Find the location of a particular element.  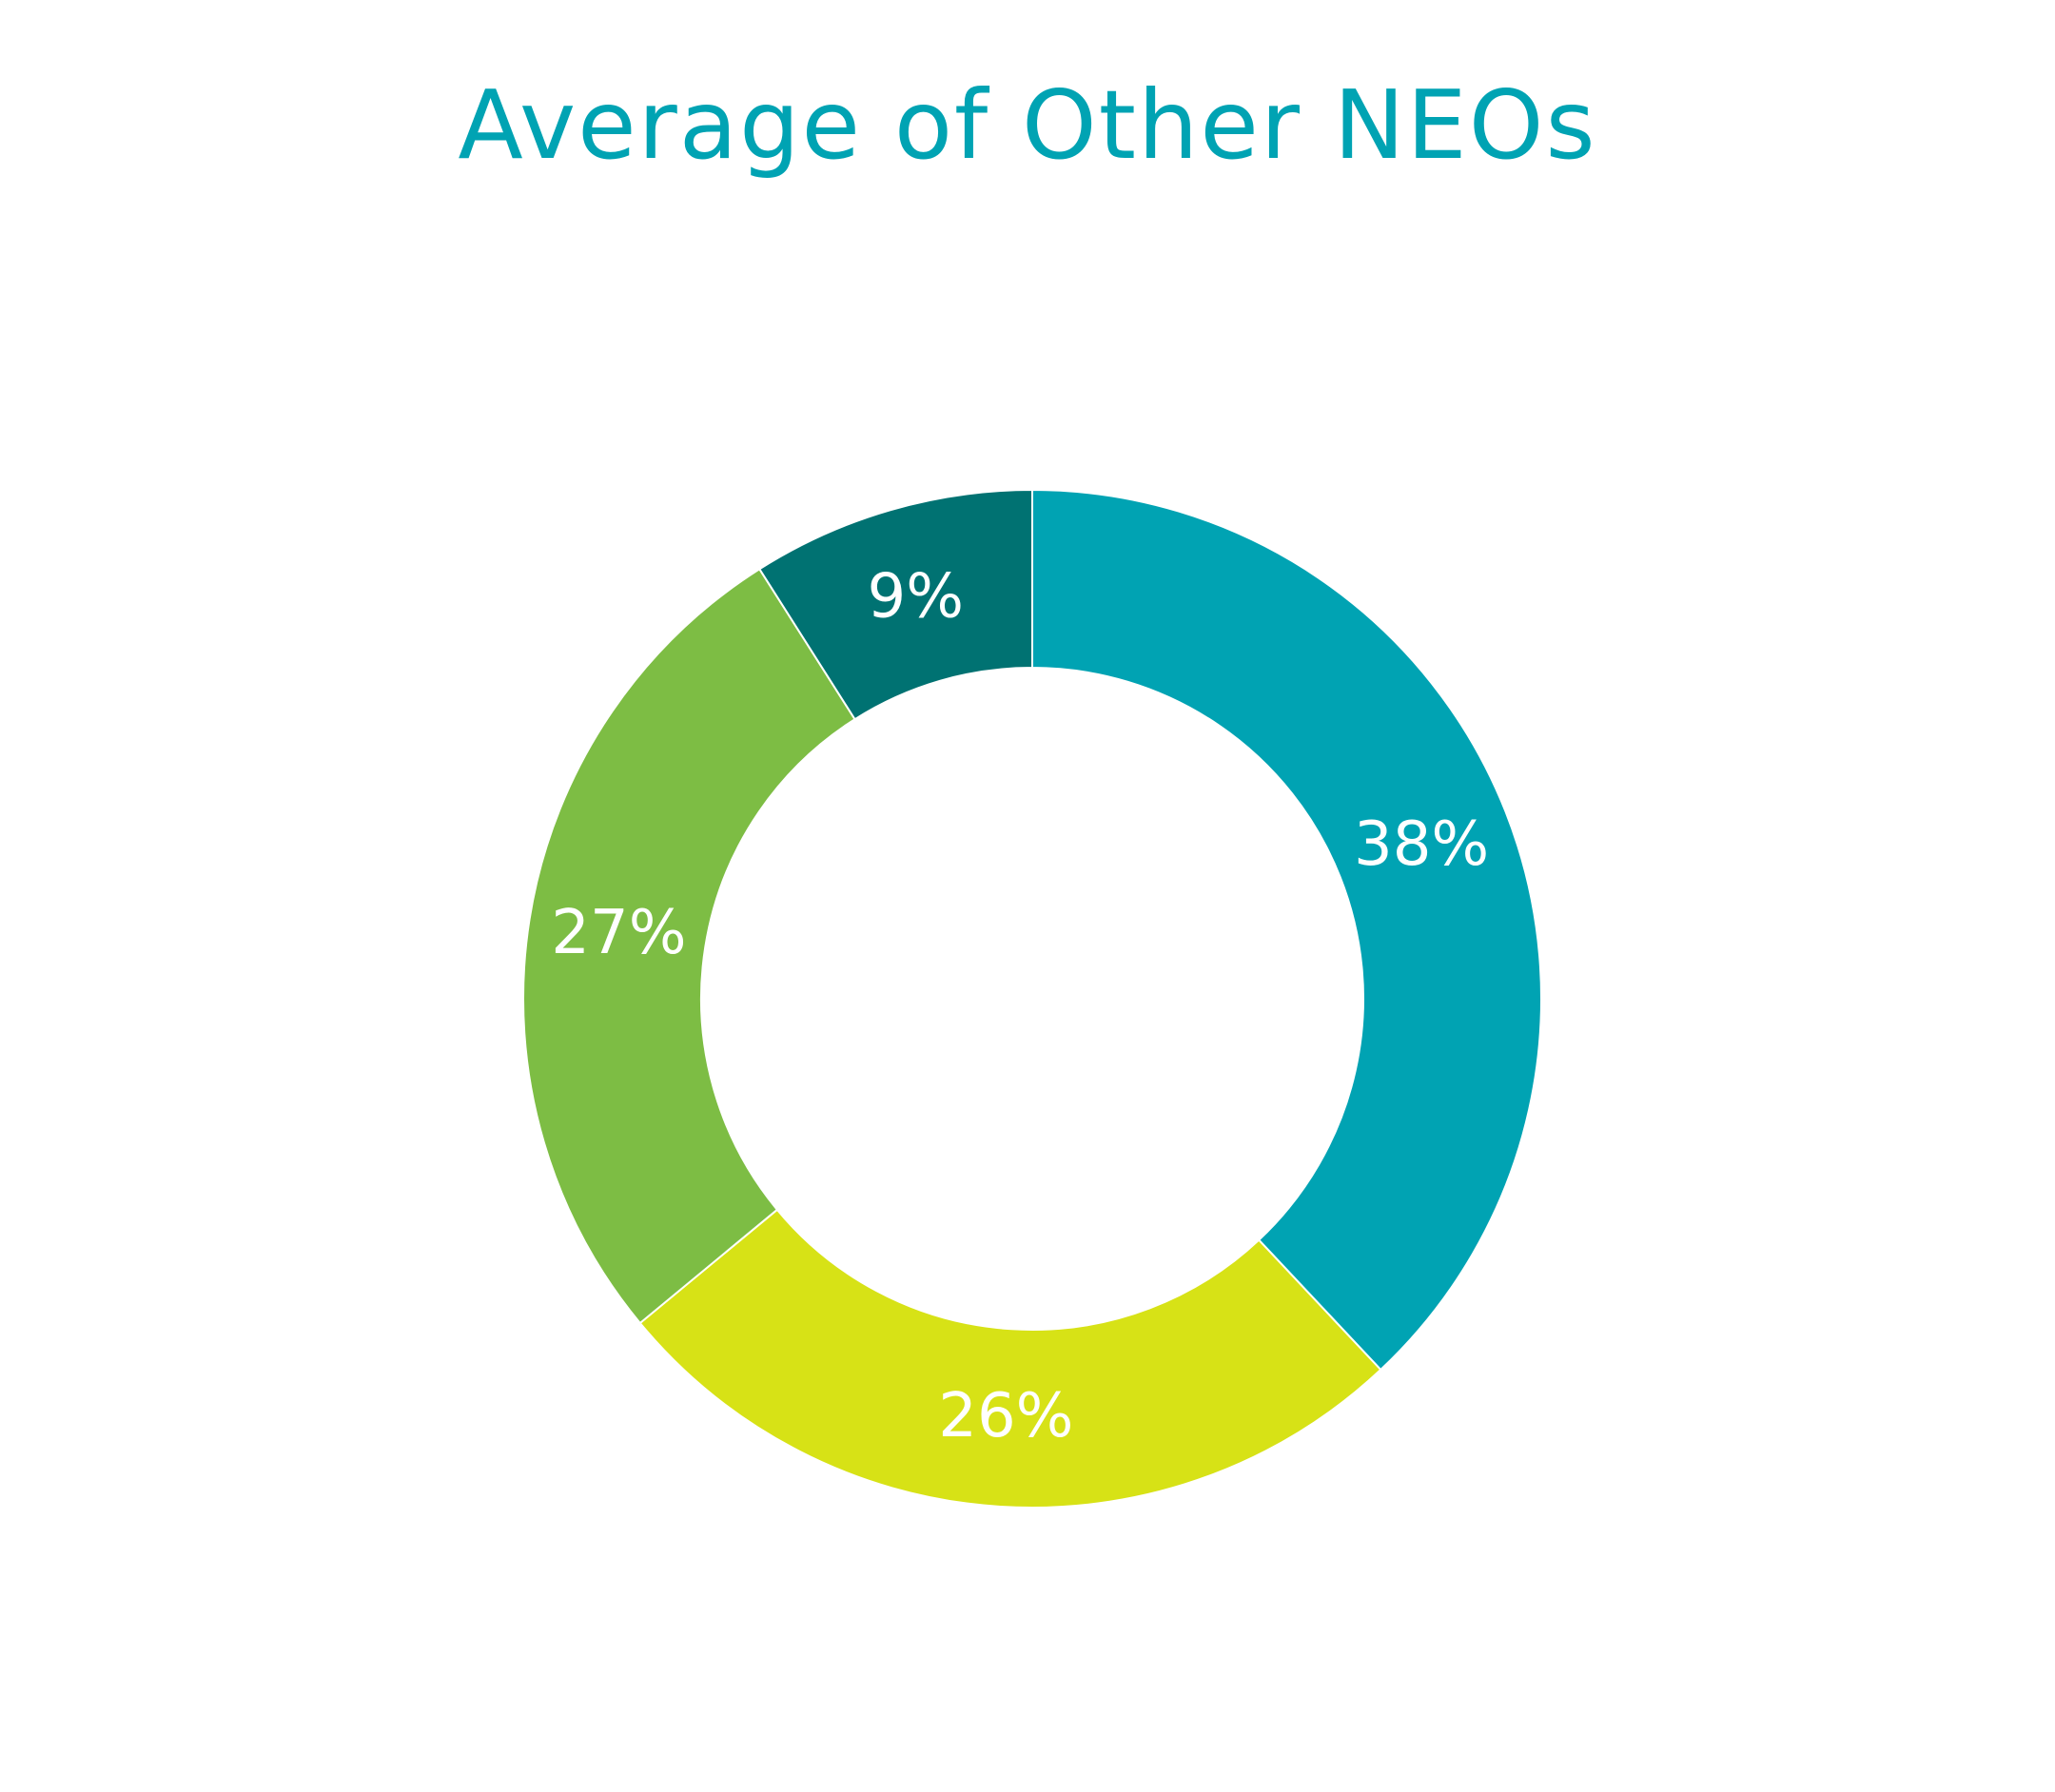

donut-label-38: 38% is located at coordinates (1421, 844).